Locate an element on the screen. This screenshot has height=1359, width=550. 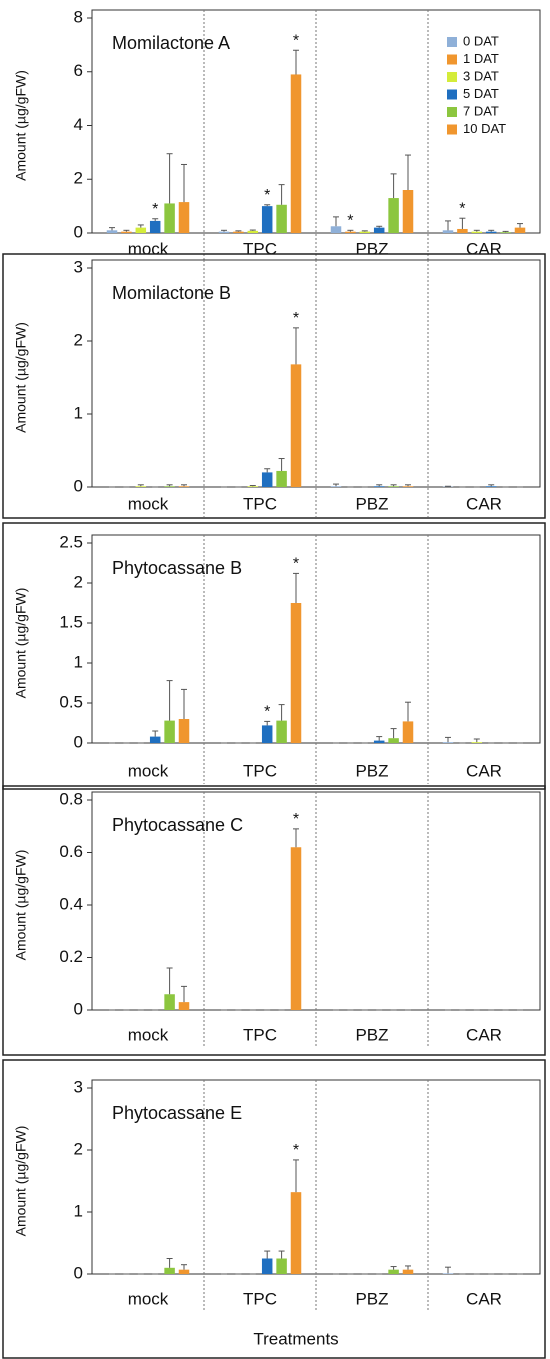
legend-label: 1 DAT is located at coordinates (481, 58).